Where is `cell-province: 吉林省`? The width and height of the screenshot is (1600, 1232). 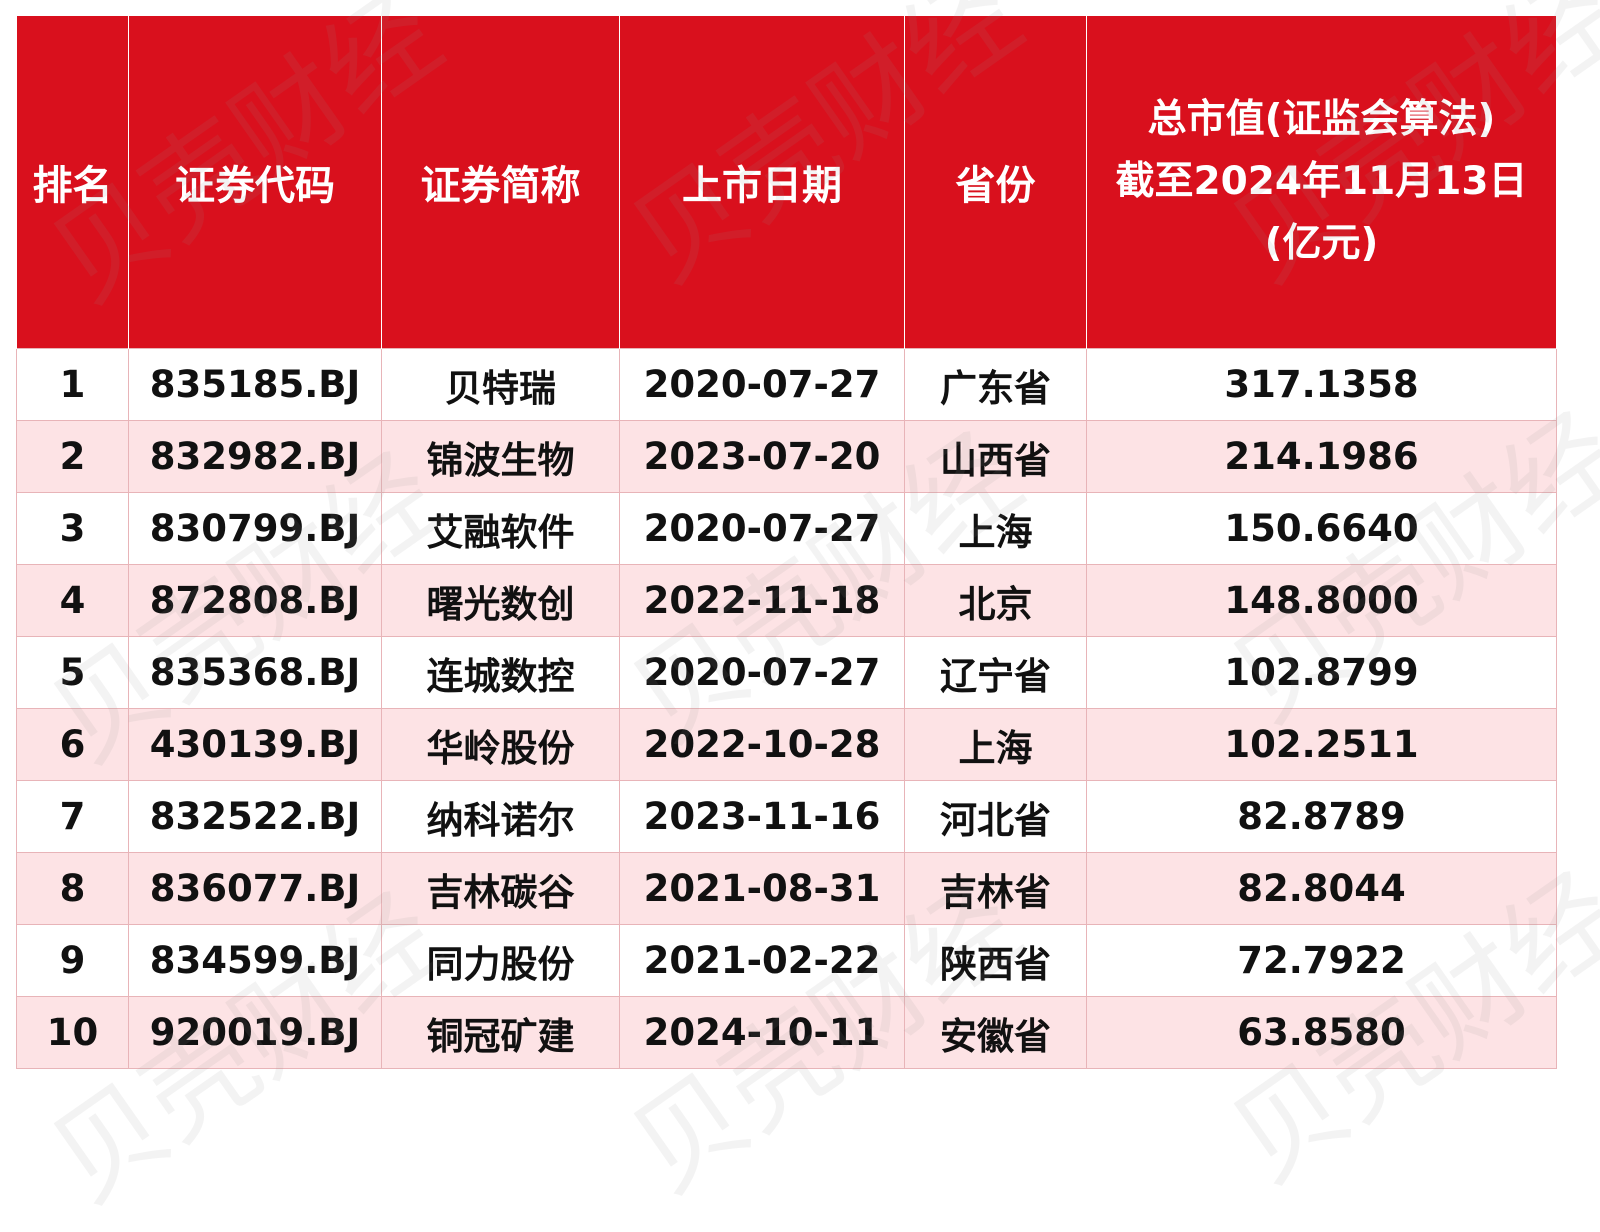 cell-province: 吉林省 is located at coordinates (995, 888).